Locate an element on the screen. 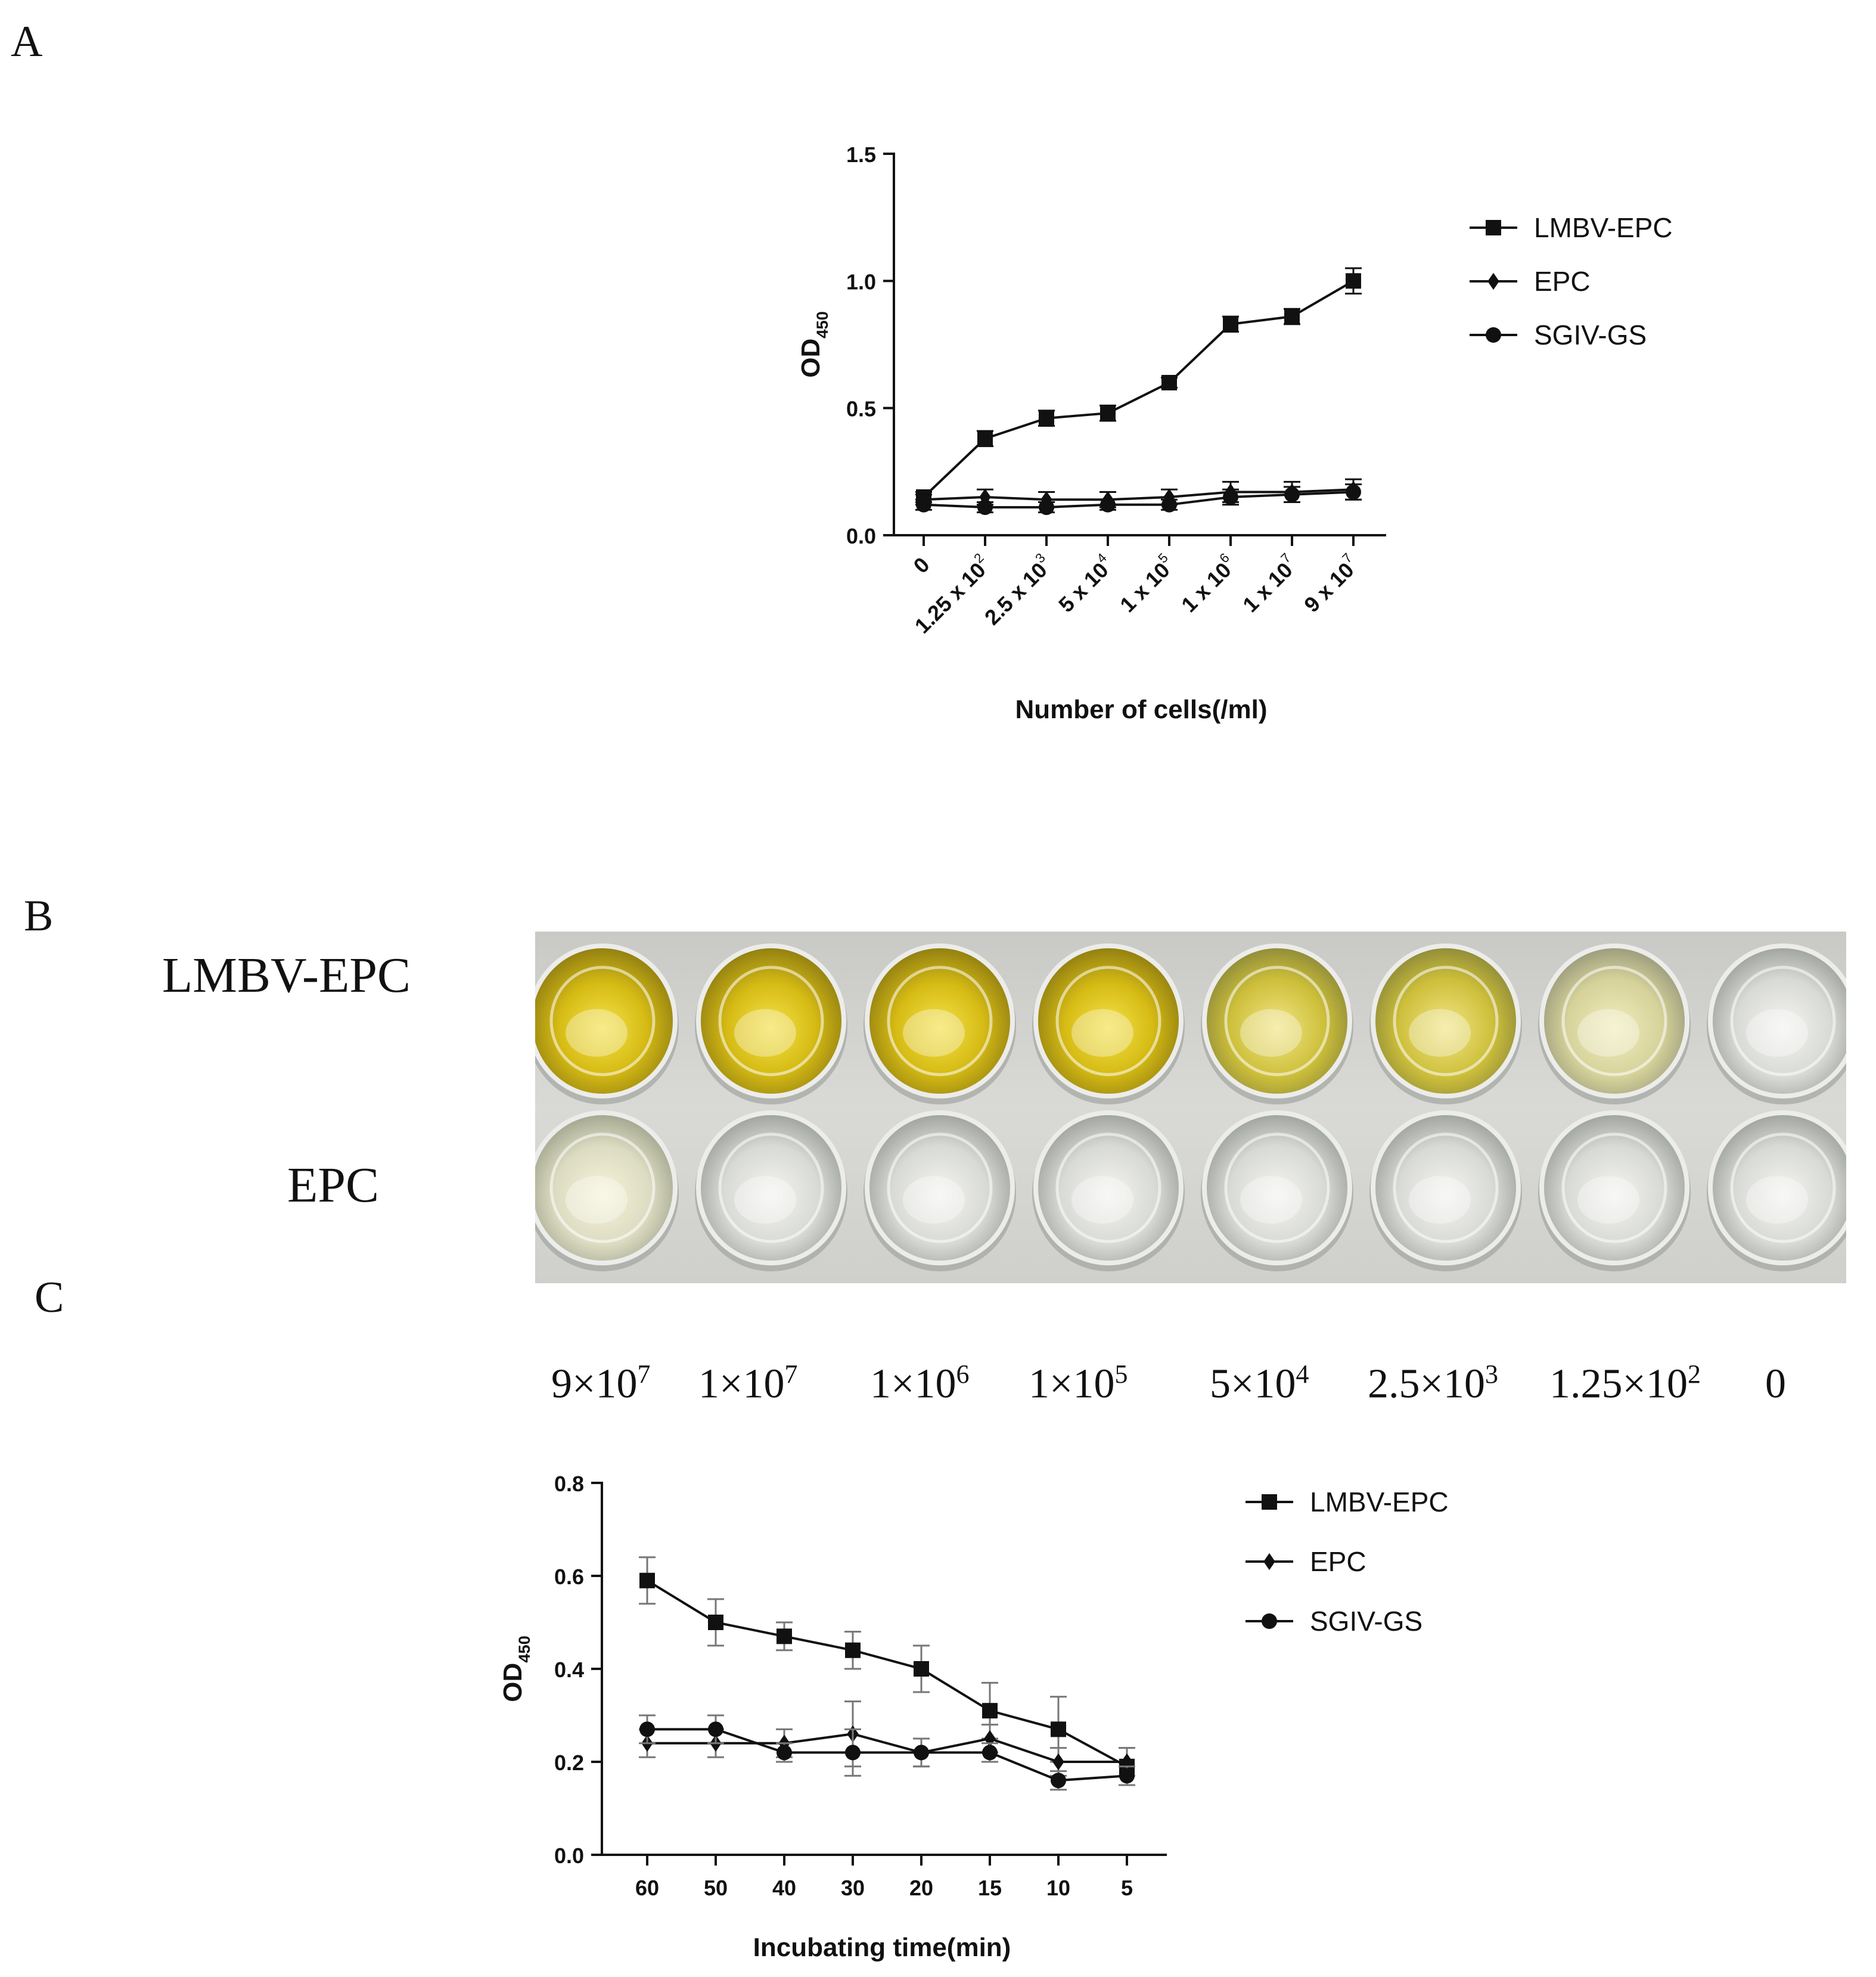 The image size is (1876, 1977). panel-letter-c: C is located at coordinates (49, 1298).